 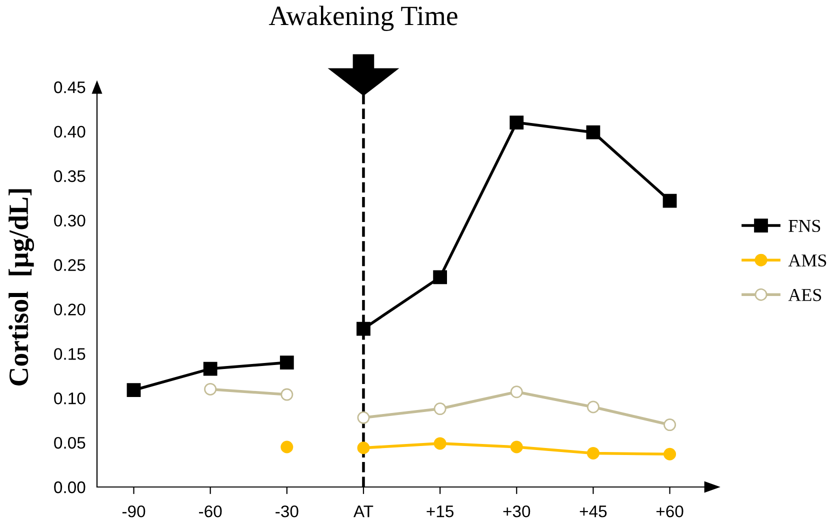 What do you see at coordinates (593, 512) in the screenshot?
I see `x-tick-label: +45` at bounding box center [593, 512].